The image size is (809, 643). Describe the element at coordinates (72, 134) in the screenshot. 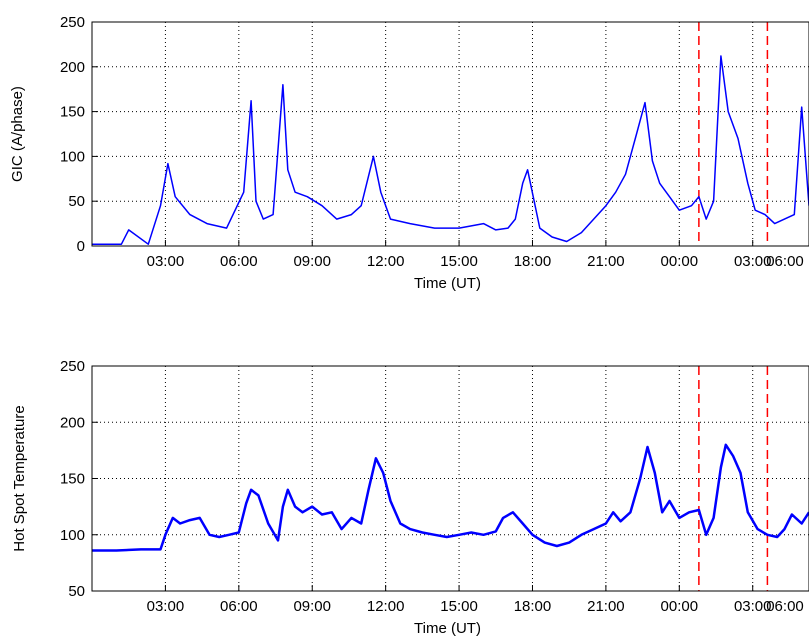

I see `y-tick-labels: 0 50 100 150 200 250` at that location.